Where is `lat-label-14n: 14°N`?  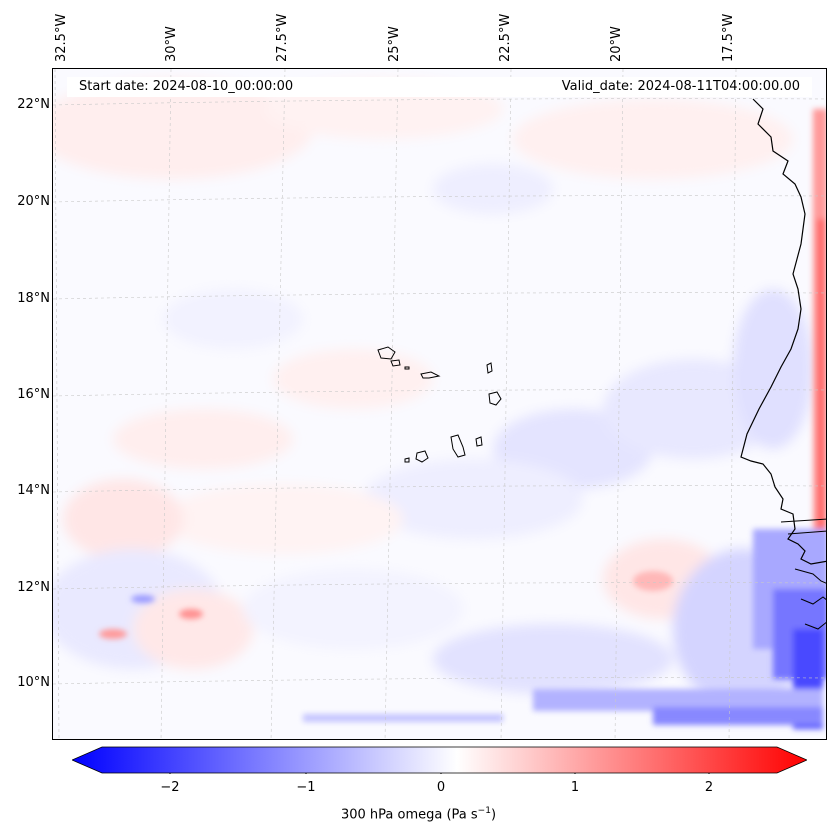
lat-label-14n: 14°N is located at coordinates (33, 490).